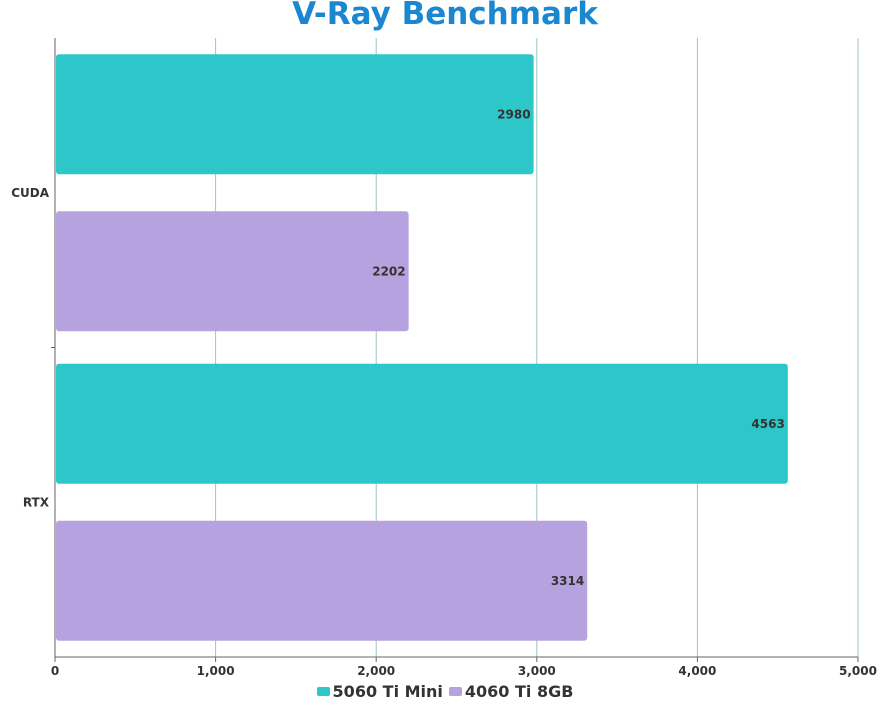 Image resolution: width=890 pixels, height=705 pixels. Describe the element at coordinates (858, 671) in the screenshot. I see `x-tick-label: 5,000` at that location.